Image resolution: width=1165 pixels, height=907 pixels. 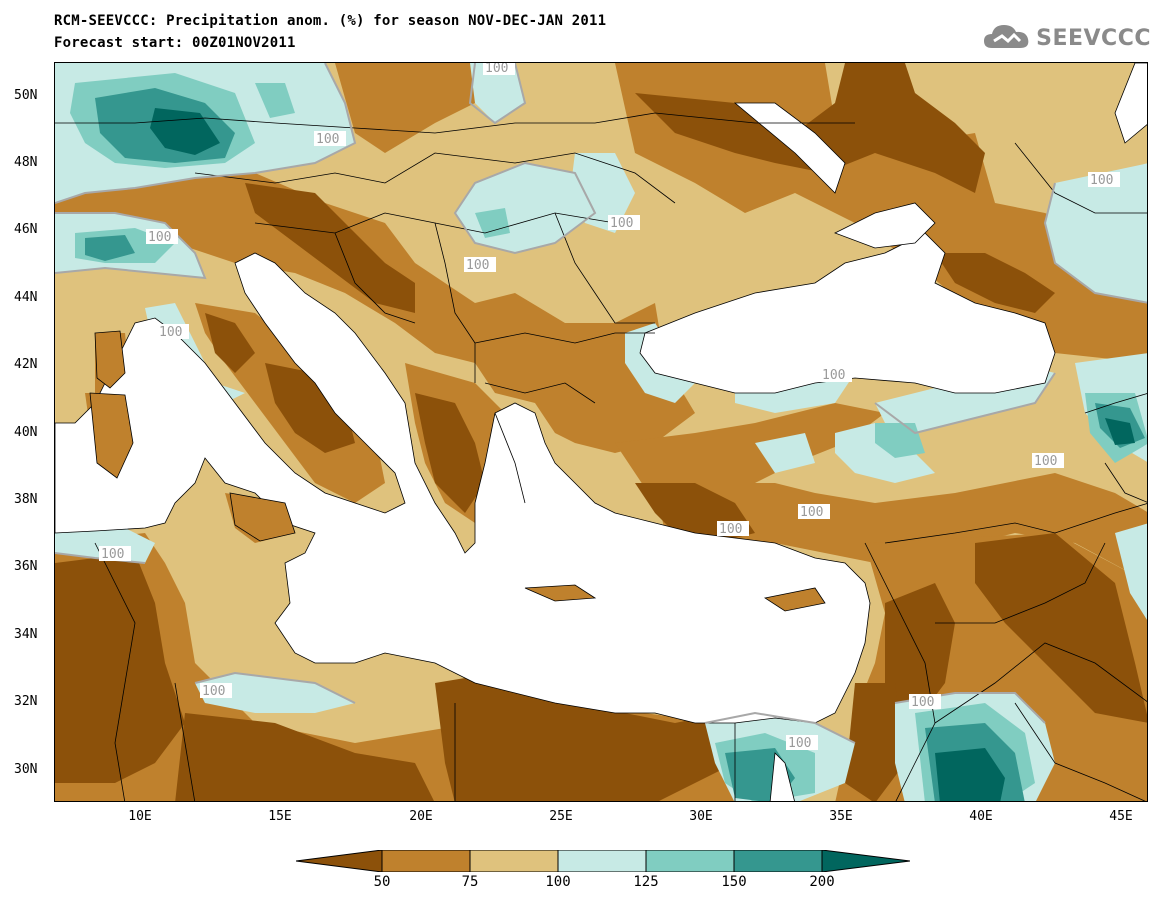 What do you see at coordinates (382, 882) in the screenshot?
I see `legend-label: 50` at bounding box center [382, 882].